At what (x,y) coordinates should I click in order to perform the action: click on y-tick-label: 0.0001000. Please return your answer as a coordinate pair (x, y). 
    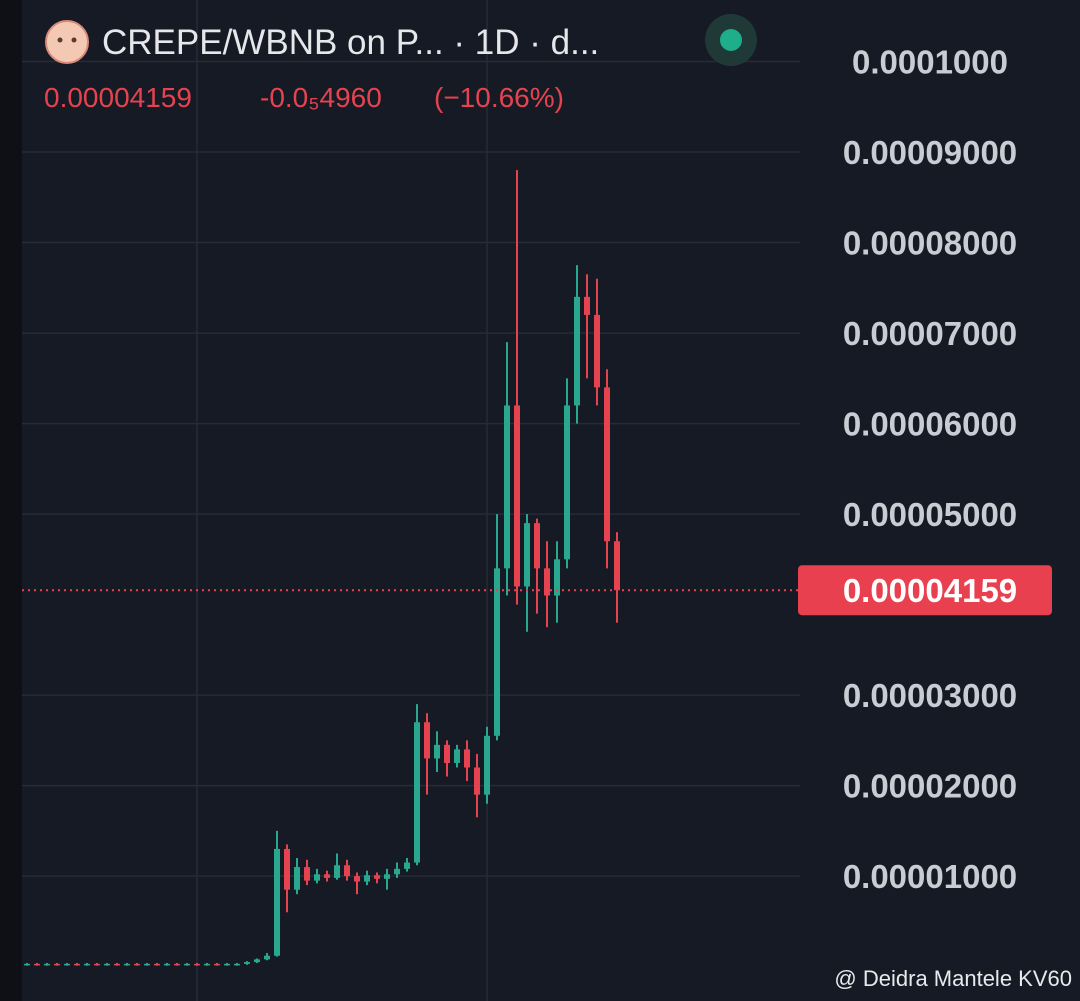
    Looking at the image, I should click on (930, 62).